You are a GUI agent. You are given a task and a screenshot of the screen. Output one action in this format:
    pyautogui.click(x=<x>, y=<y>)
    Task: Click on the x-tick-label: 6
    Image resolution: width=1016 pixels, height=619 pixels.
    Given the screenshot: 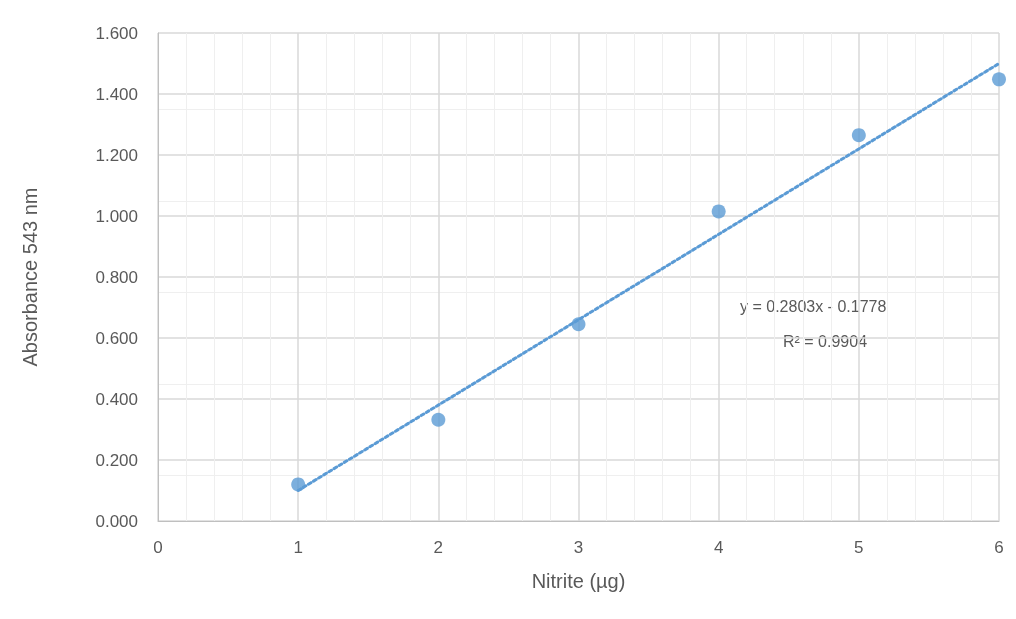 What is the action you would take?
    pyautogui.click(x=999, y=547)
    